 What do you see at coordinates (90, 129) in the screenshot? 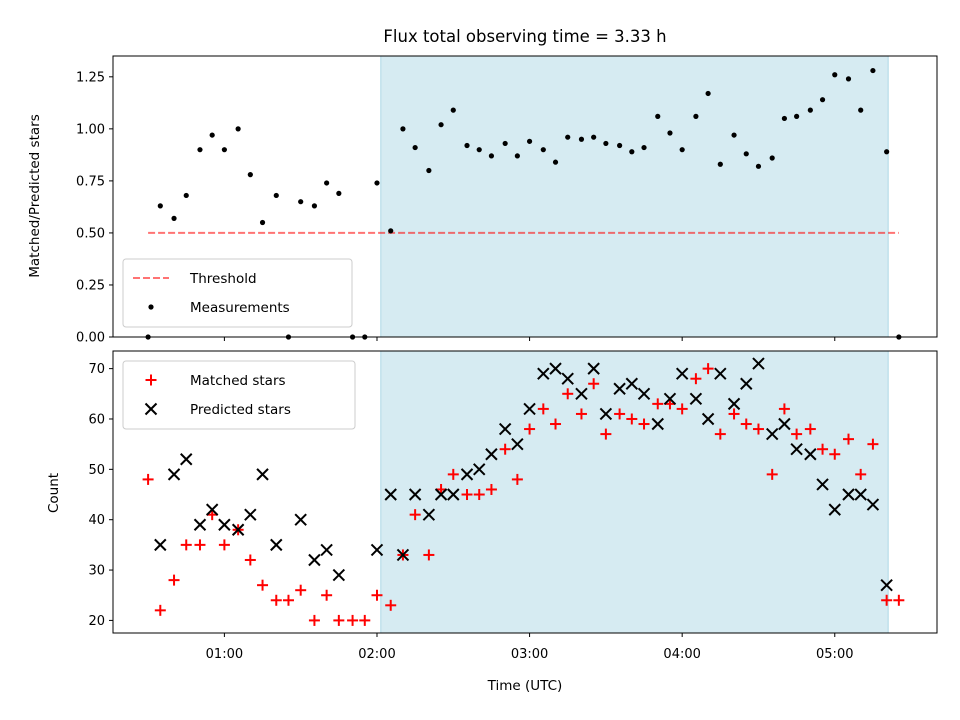
I see `y-tick-label: 1.00` at bounding box center [90, 129].